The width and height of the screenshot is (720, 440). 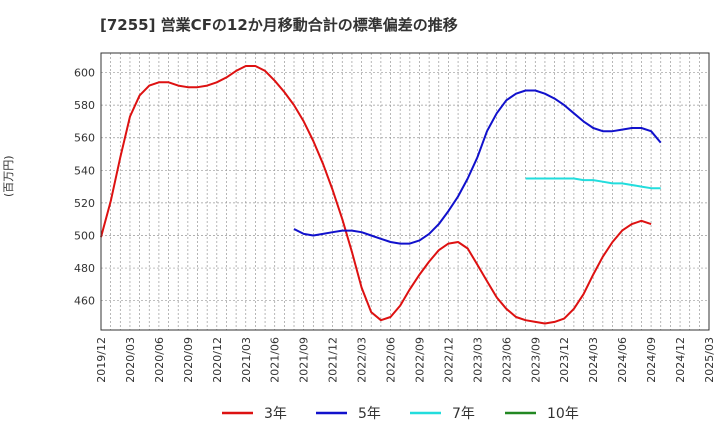 What do you see at coordinates (463, 414) in the screenshot?
I see `legend-label-3: 7年` at bounding box center [463, 414].